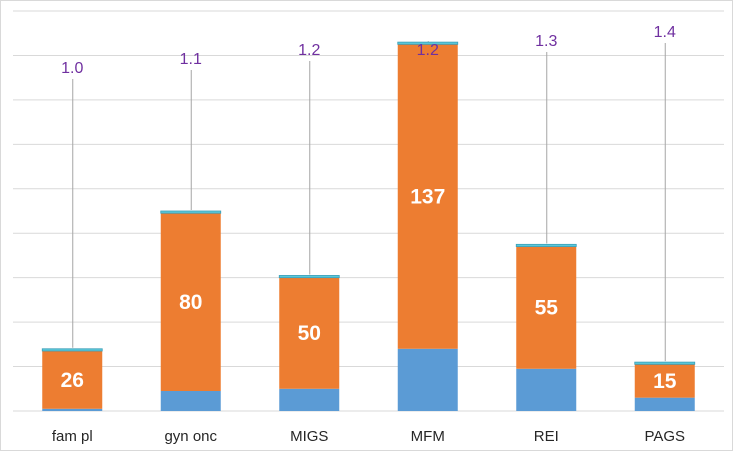  I want to click on bar-segment-pags-s3, so click(665, 363).